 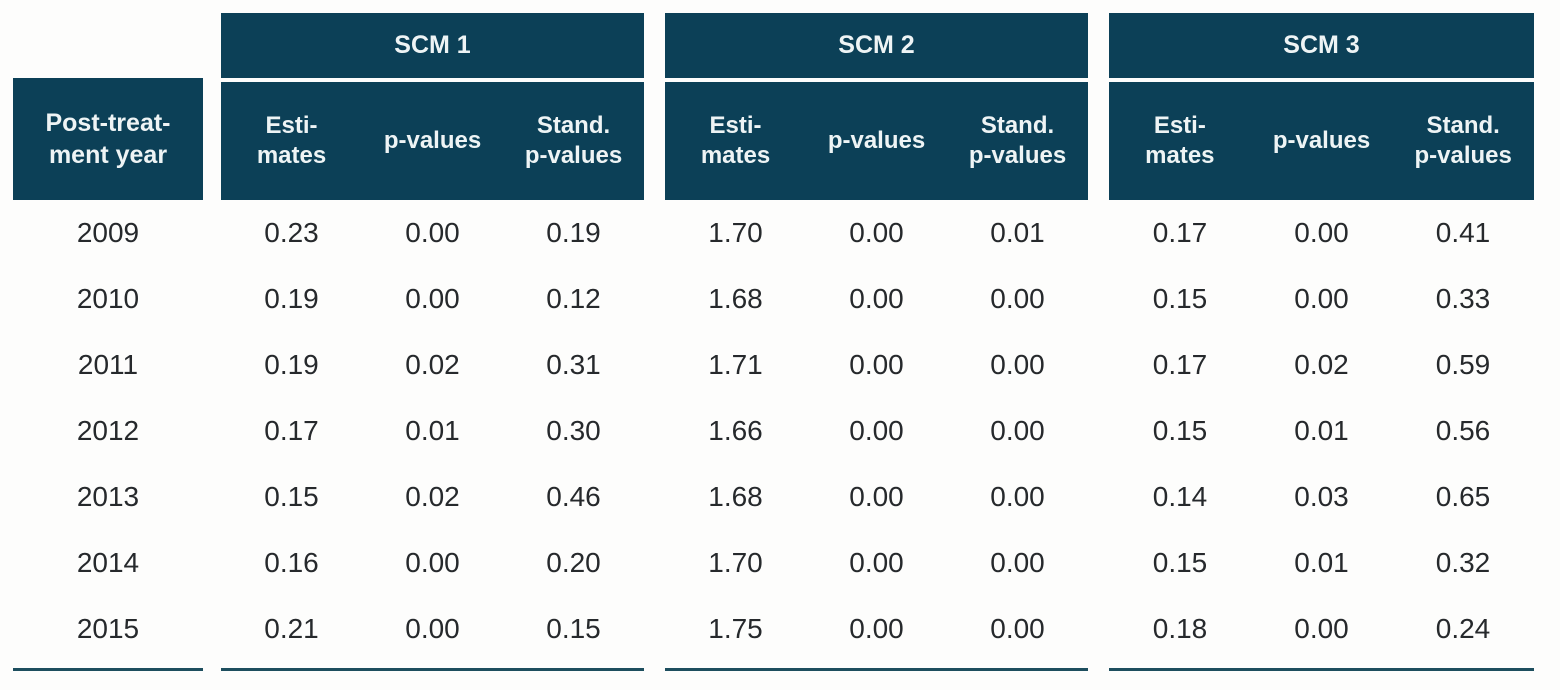 What do you see at coordinates (876, 669) in the screenshot?
I see `bottom-rule-scm2` at bounding box center [876, 669].